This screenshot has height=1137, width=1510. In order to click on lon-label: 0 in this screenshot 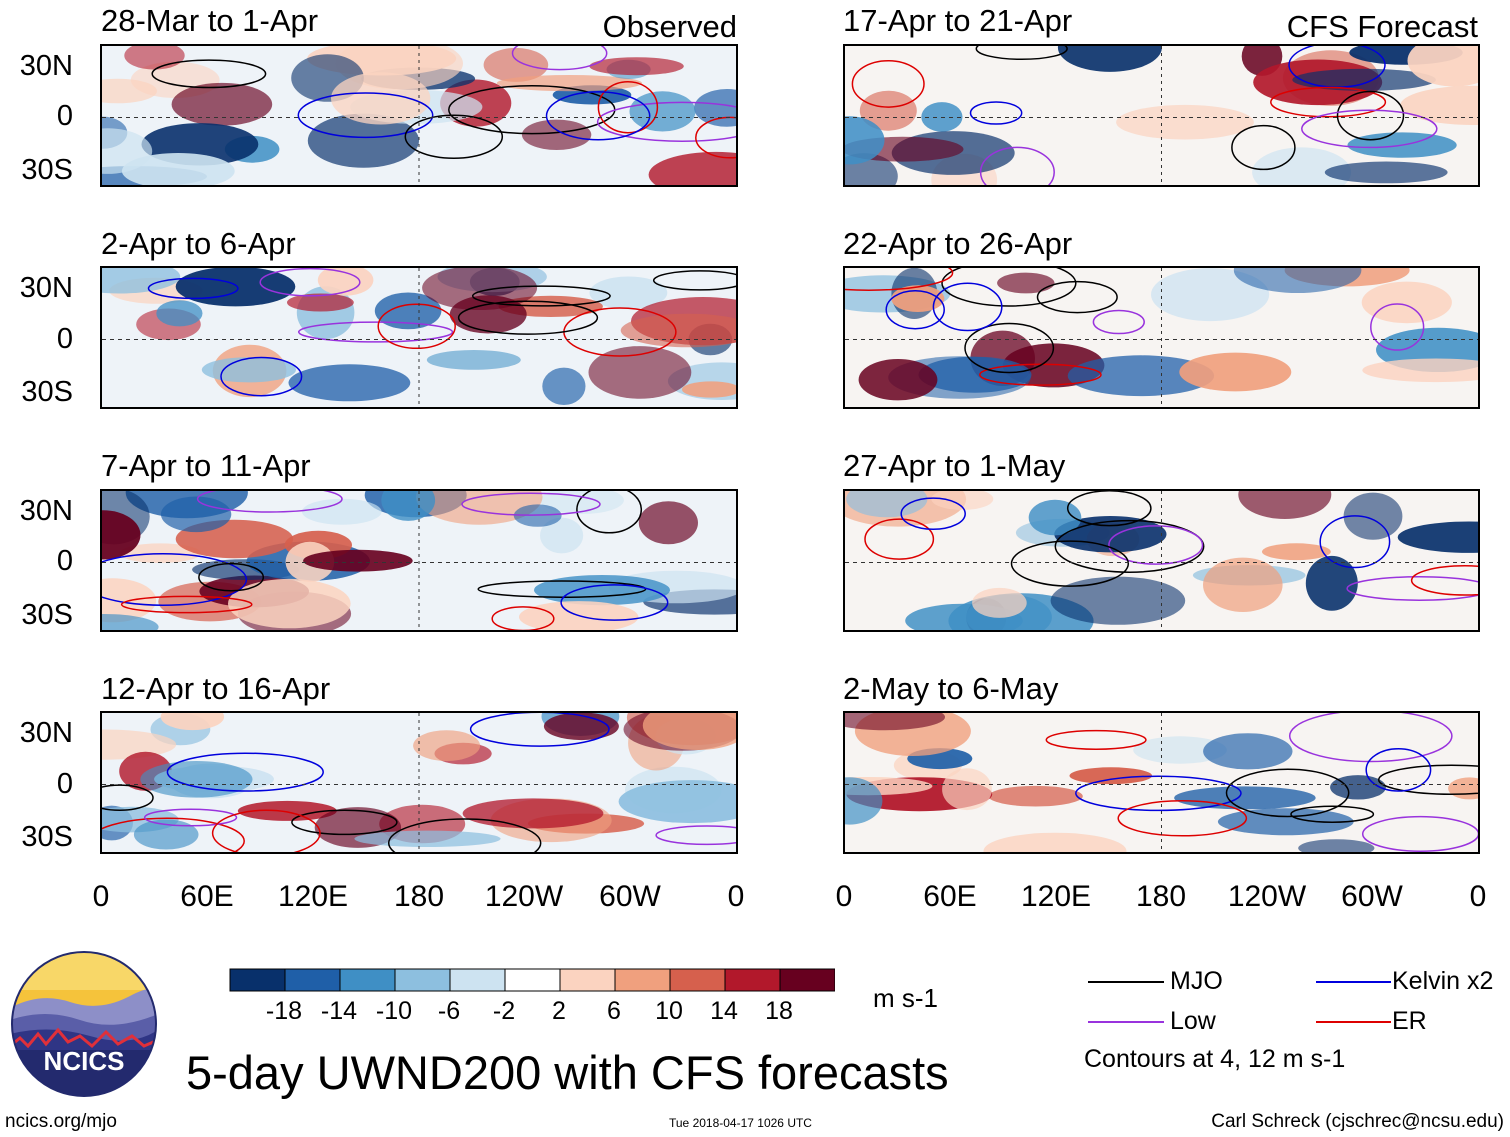, I will do `click(736, 896)`.